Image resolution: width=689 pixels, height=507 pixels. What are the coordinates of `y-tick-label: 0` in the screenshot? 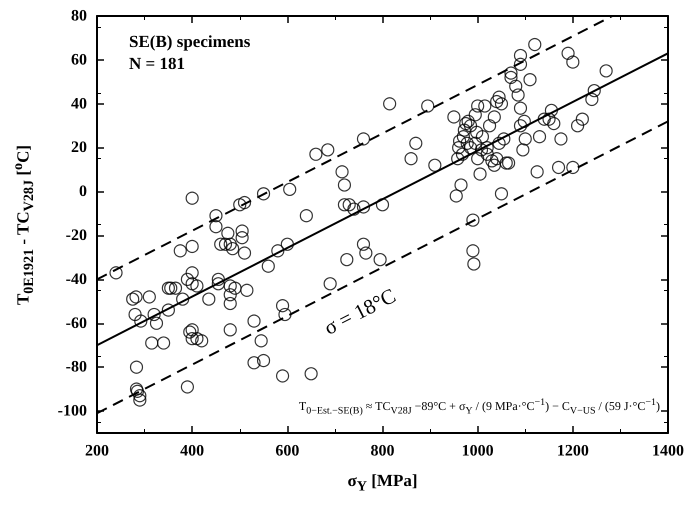 It's located at (83, 191).